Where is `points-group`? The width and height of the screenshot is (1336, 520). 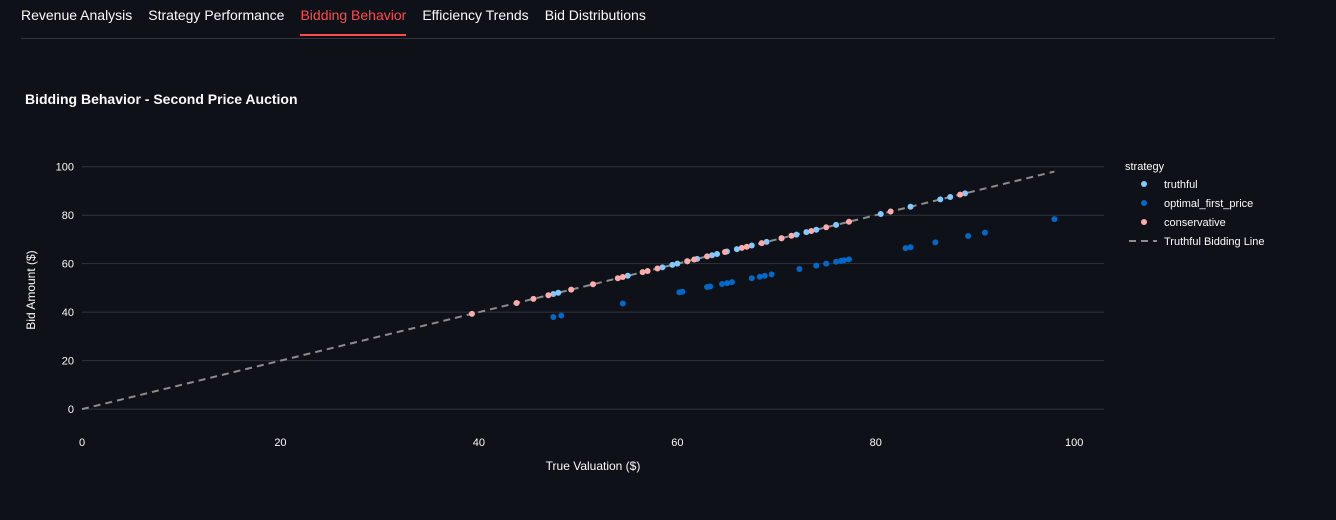
points-group is located at coordinates (763, 255).